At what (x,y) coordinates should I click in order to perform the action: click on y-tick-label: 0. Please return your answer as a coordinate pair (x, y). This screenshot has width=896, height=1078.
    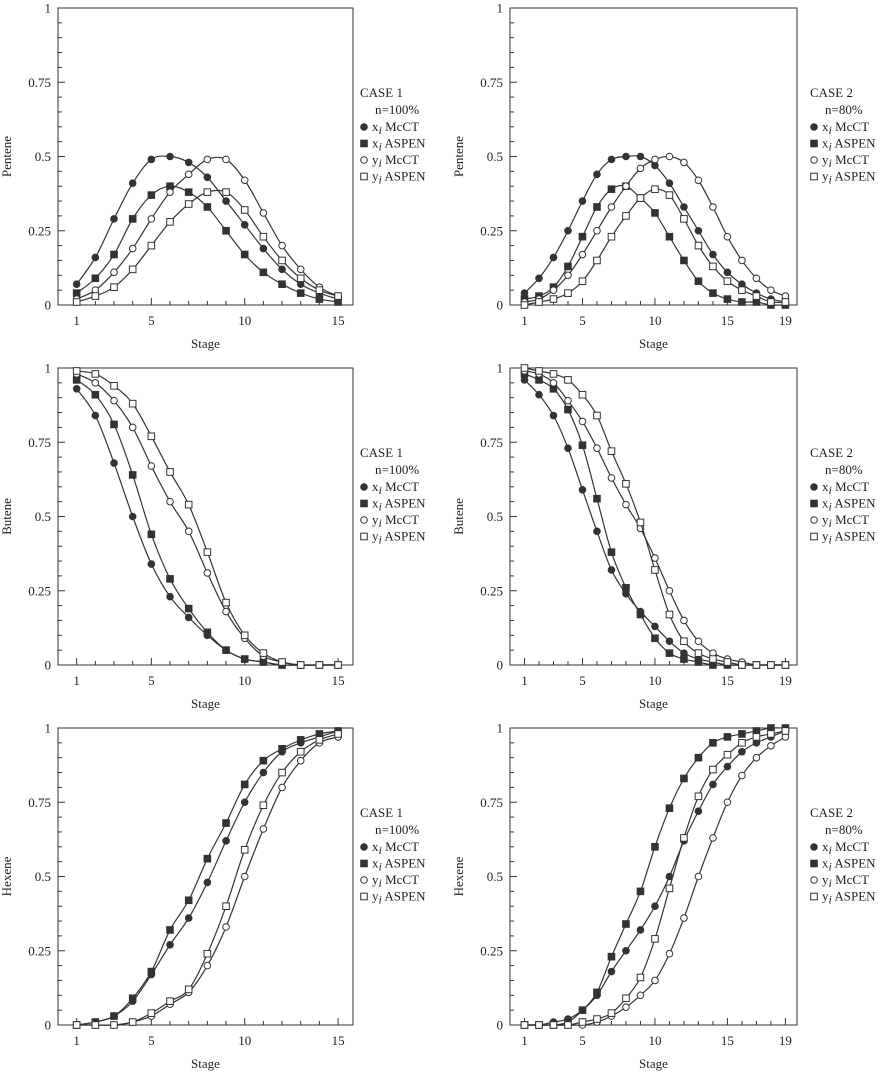
    Looking at the image, I should click on (48, 665).